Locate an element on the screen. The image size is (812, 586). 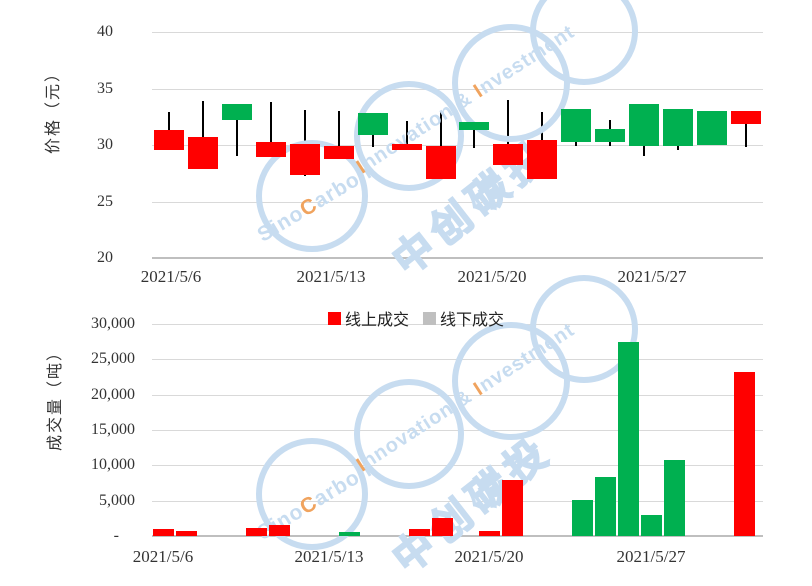
price-x-tick-label: 2021/5/6 is located at coordinates (171, 276).